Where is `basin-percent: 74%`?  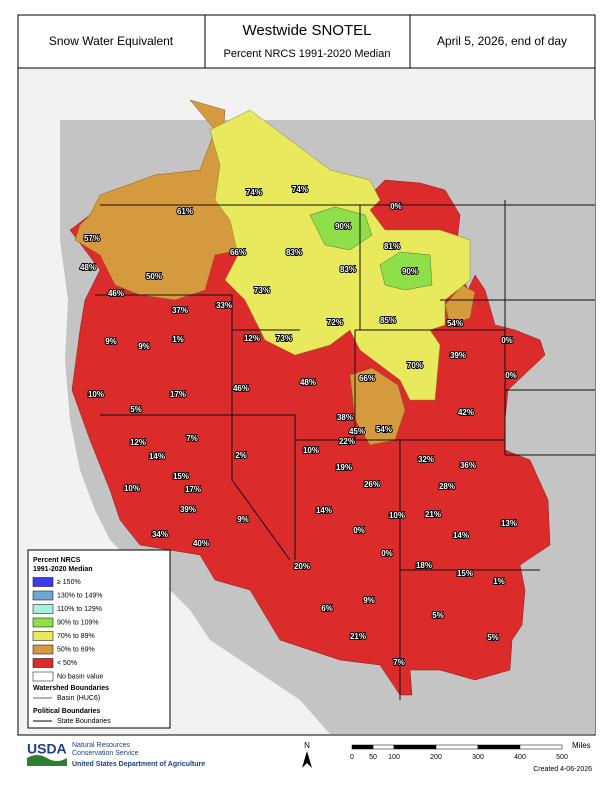 basin-percent: 74% is located at coordinates (300, 189).